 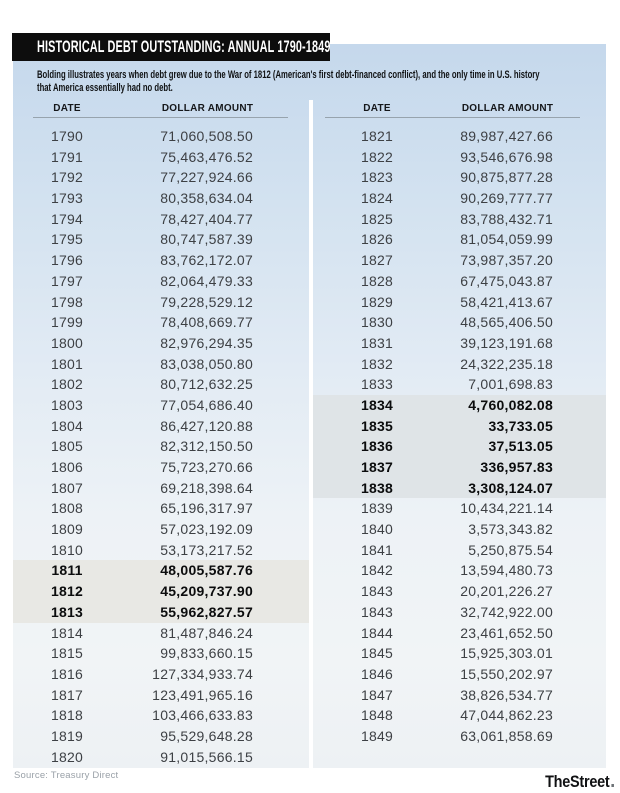 I want to click on table-row: 1808 65,196,317.97, so click(x=161, y=508).